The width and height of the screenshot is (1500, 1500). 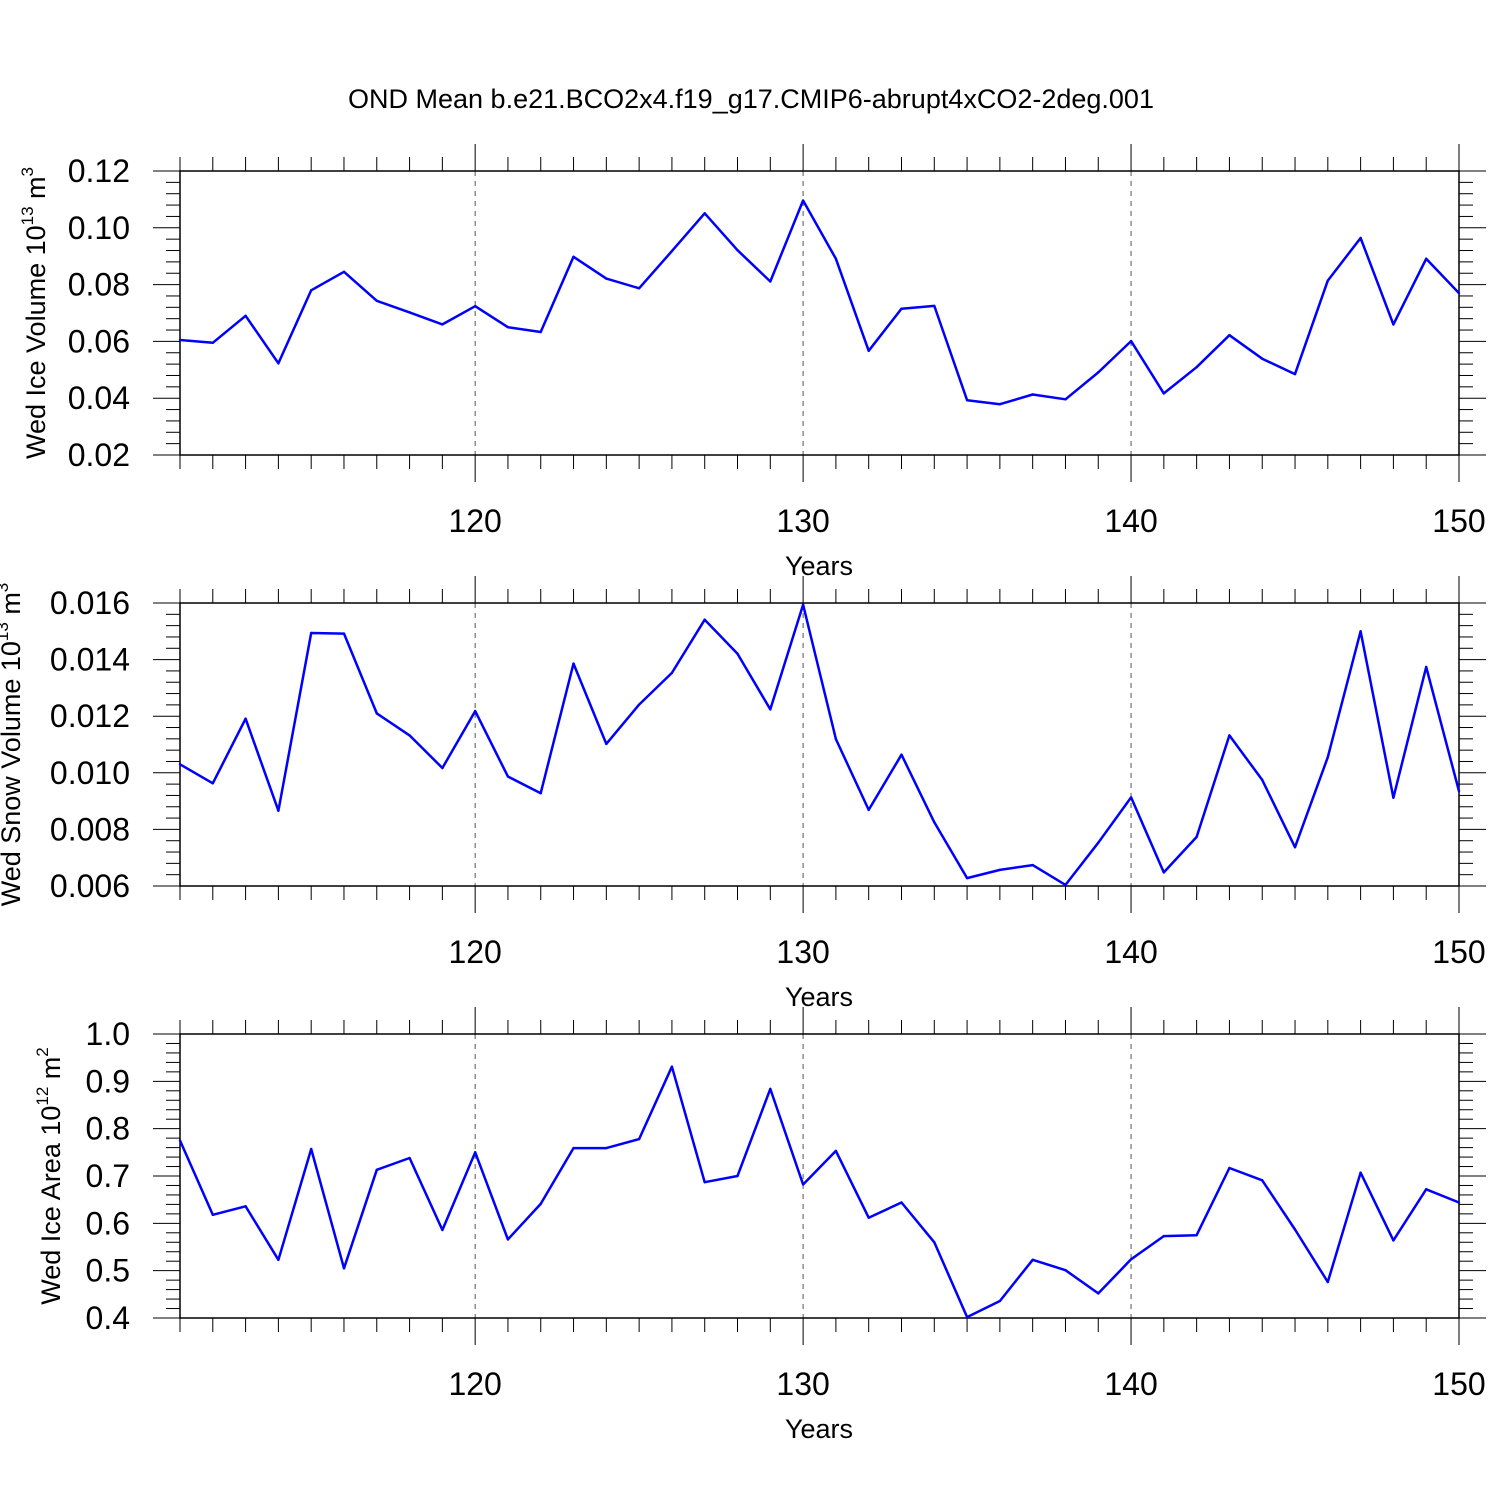 What do you see at coordinates (99, 171) in the screenshot?
I see `y-tick-label: 0.12` at bounding box center [99, 171].